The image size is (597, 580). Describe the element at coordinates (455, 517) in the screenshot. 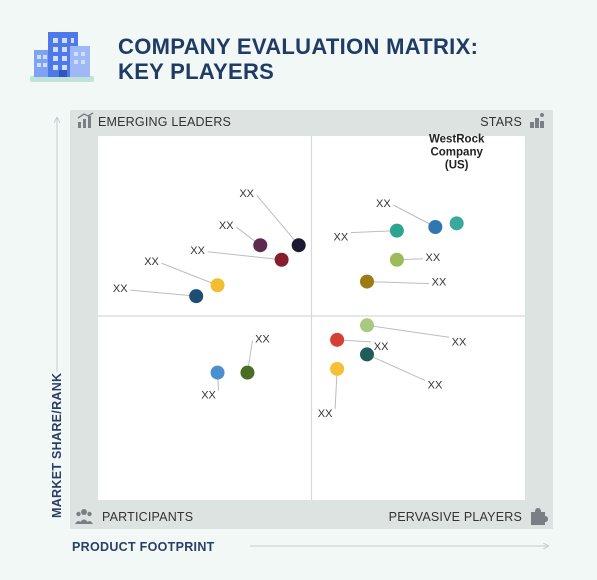

I see `quadrant-label-pervasive-players: PERVASIVE PLAYERS` at that location.